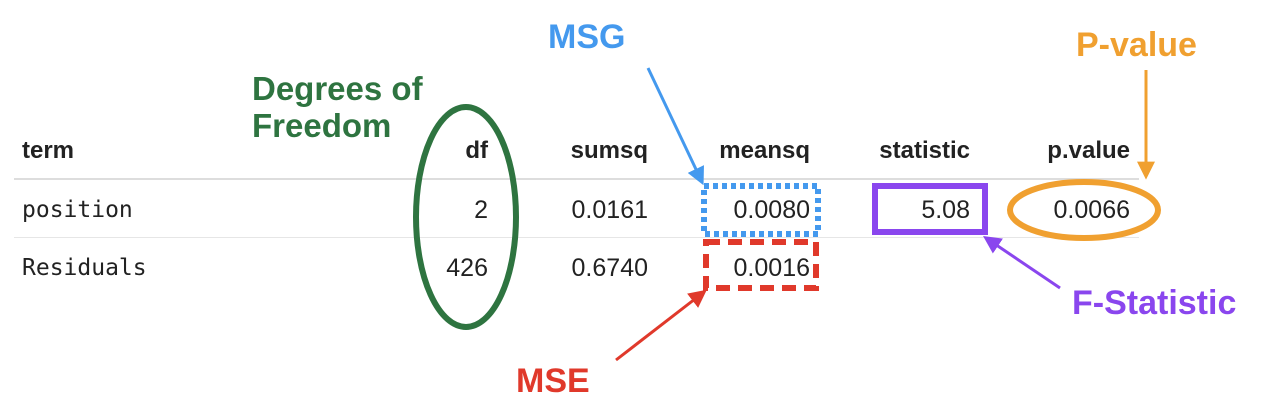 Image resolution: width=1284 pixels, height=418 pixels. I want to click on mse-arrow, so click(661, 325).